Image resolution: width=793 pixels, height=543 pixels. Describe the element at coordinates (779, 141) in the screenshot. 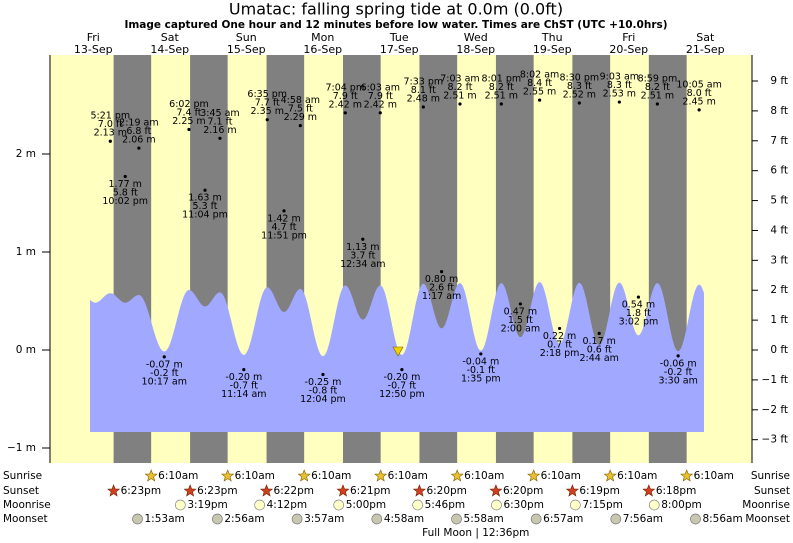

I see `y2-tick-label: 7 ft` at that location.